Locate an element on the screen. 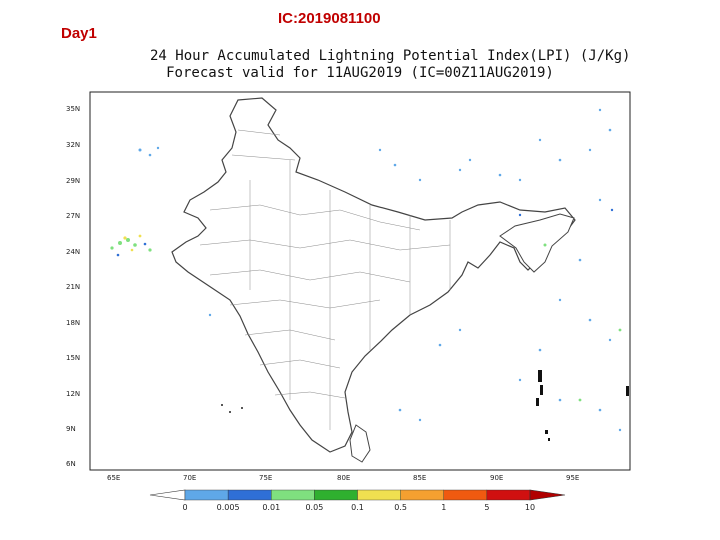 Image resolution: width=720 pixels, height=540 pixels. lat-tick: 12N is located at coordinates (73, 394).